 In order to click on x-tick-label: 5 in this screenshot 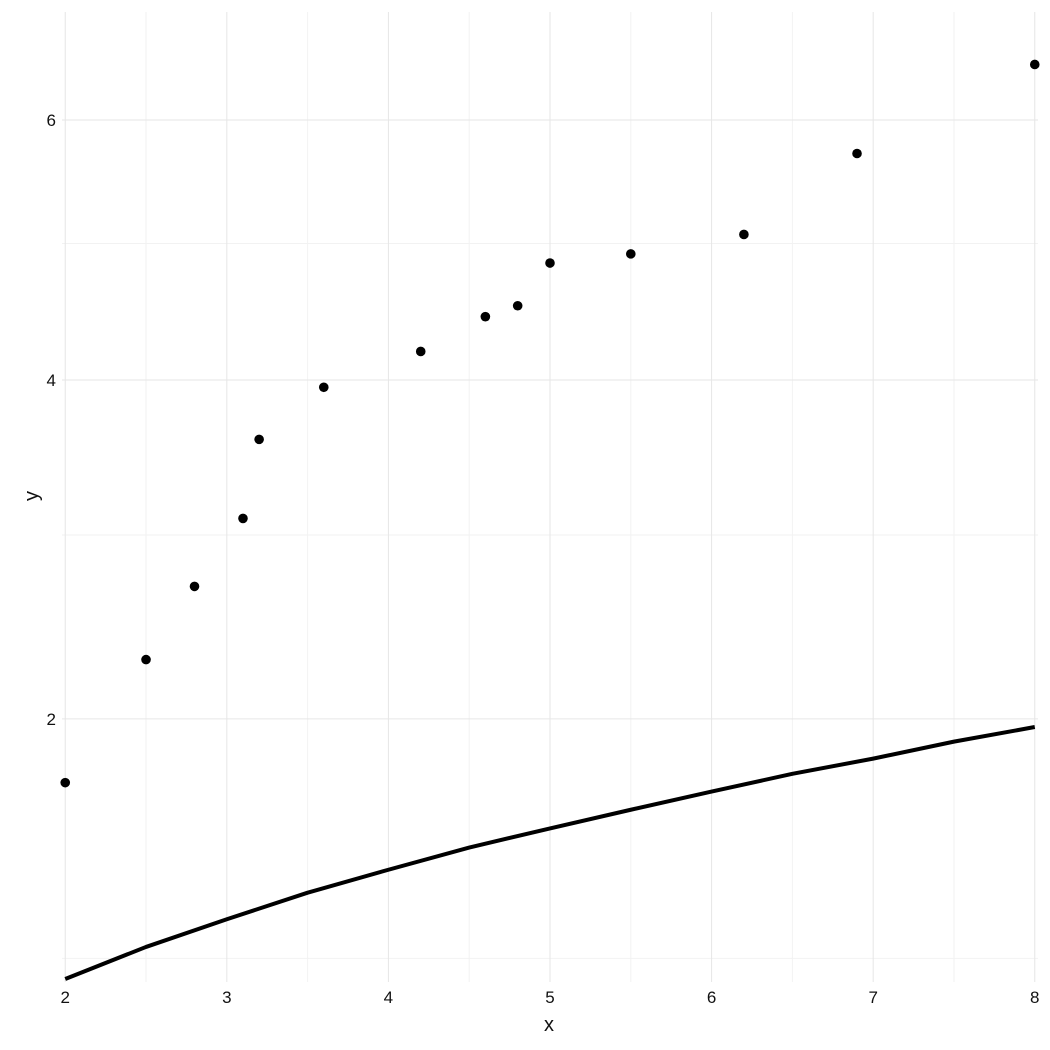, I will do `click(549, 997)`.